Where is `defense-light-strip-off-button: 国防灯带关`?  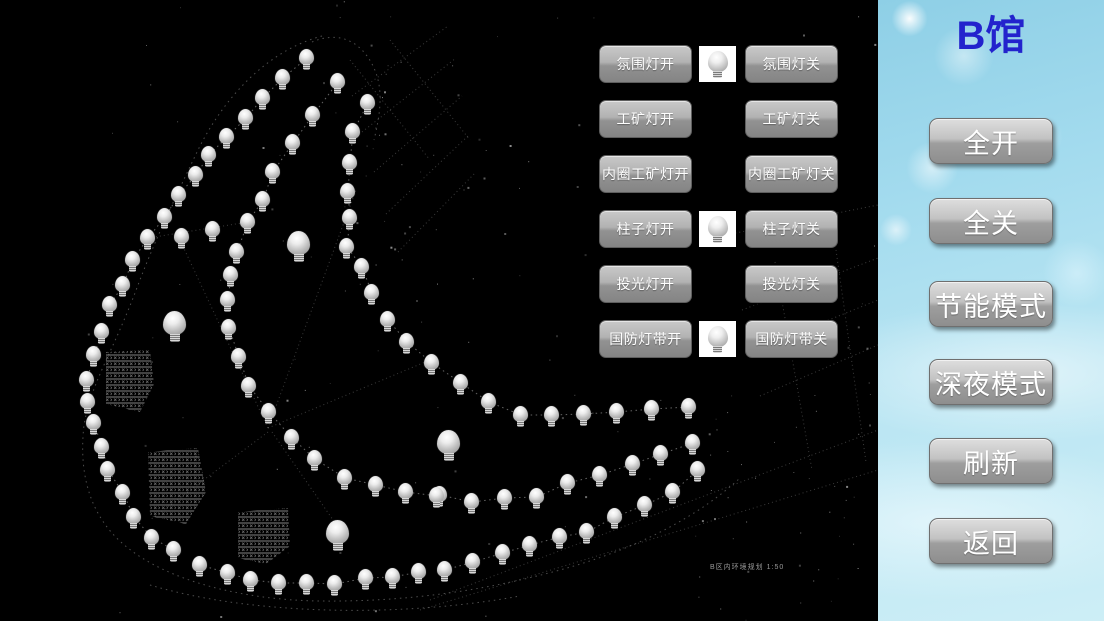 defense-light-strip-off-button: 国防灯带关 is located at coordinates (791, 339).